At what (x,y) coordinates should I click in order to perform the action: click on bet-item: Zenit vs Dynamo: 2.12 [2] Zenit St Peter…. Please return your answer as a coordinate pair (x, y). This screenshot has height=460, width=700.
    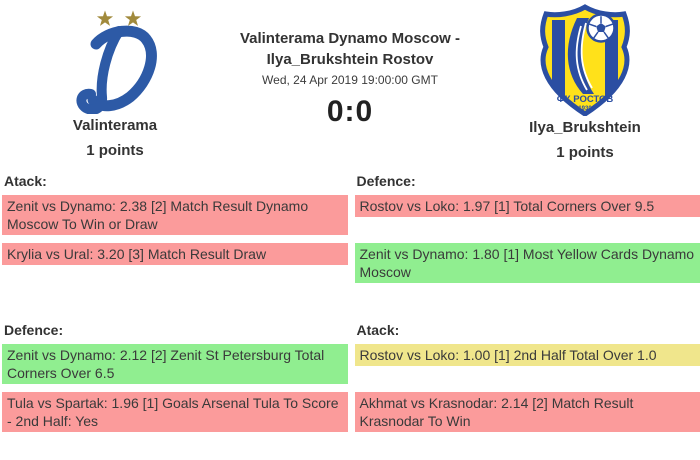
    Looking at the image, I should click on (175, 364).